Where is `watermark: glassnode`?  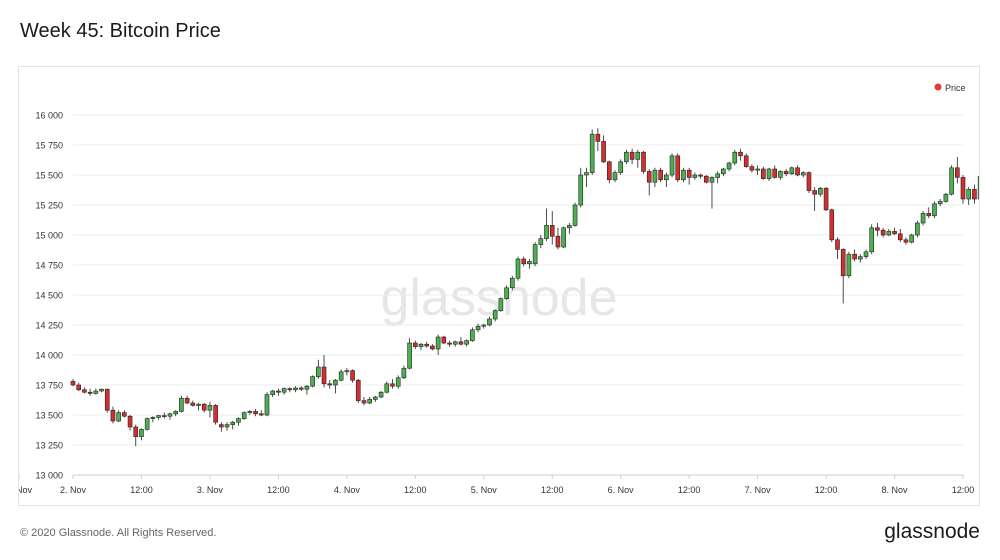 watermark: glassnode is located at coordinates (498, 298).